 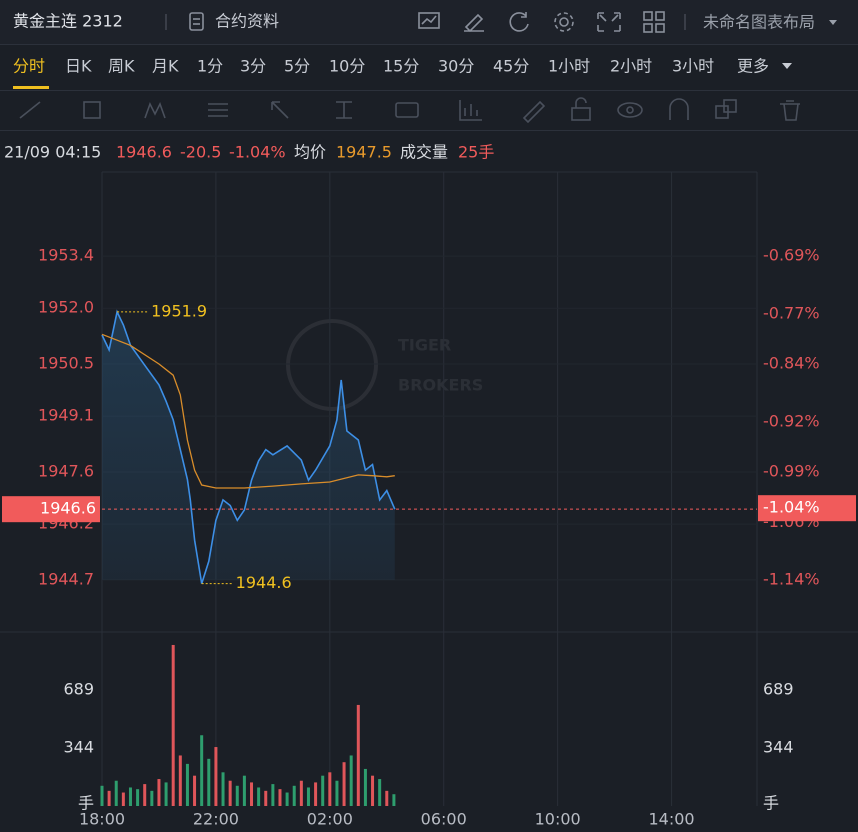 What do you see at coordinates (264, 582) in the screenshot?
I see `annotation: 1944.6` at bounding box center [264, 582].